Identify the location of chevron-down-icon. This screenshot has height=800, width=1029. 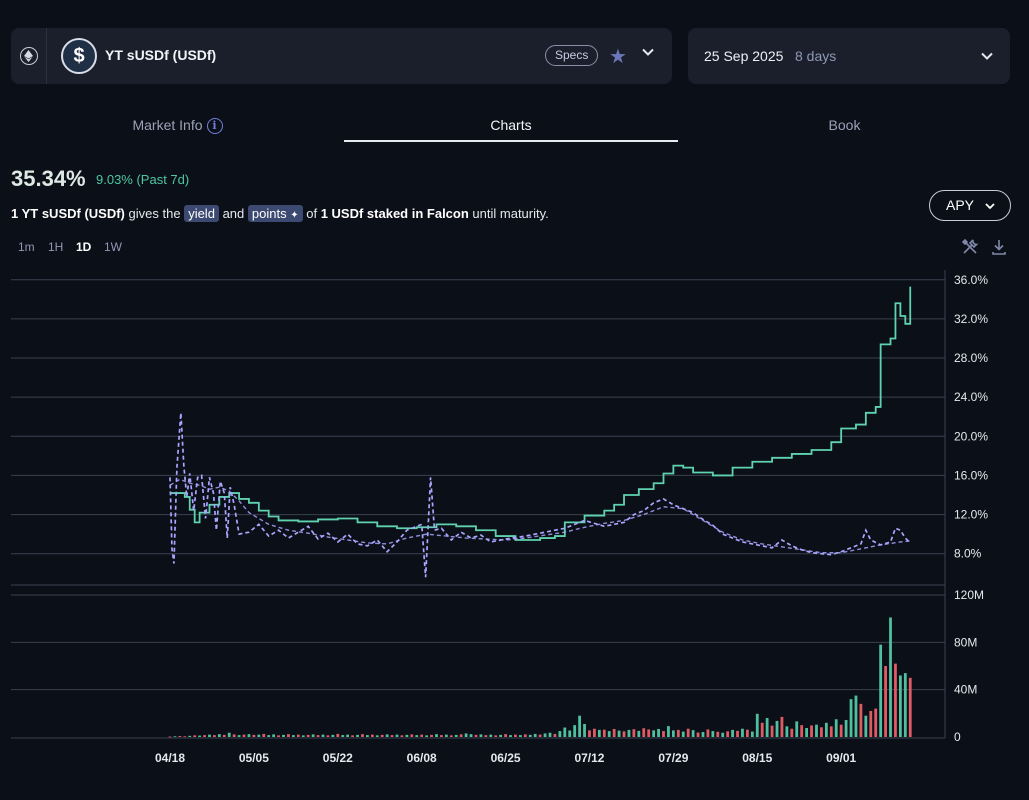
(648, 52).